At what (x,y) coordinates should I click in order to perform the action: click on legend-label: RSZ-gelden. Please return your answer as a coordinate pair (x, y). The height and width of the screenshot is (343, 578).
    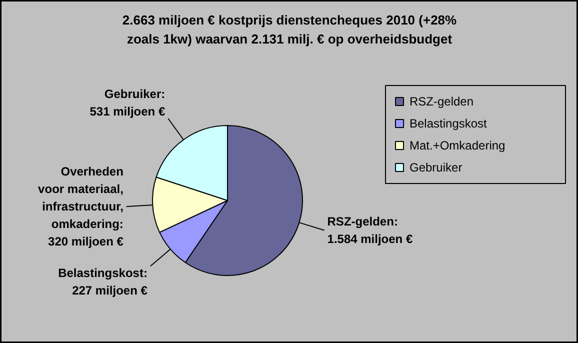
    Looking at the image, I should click on (442, 101).